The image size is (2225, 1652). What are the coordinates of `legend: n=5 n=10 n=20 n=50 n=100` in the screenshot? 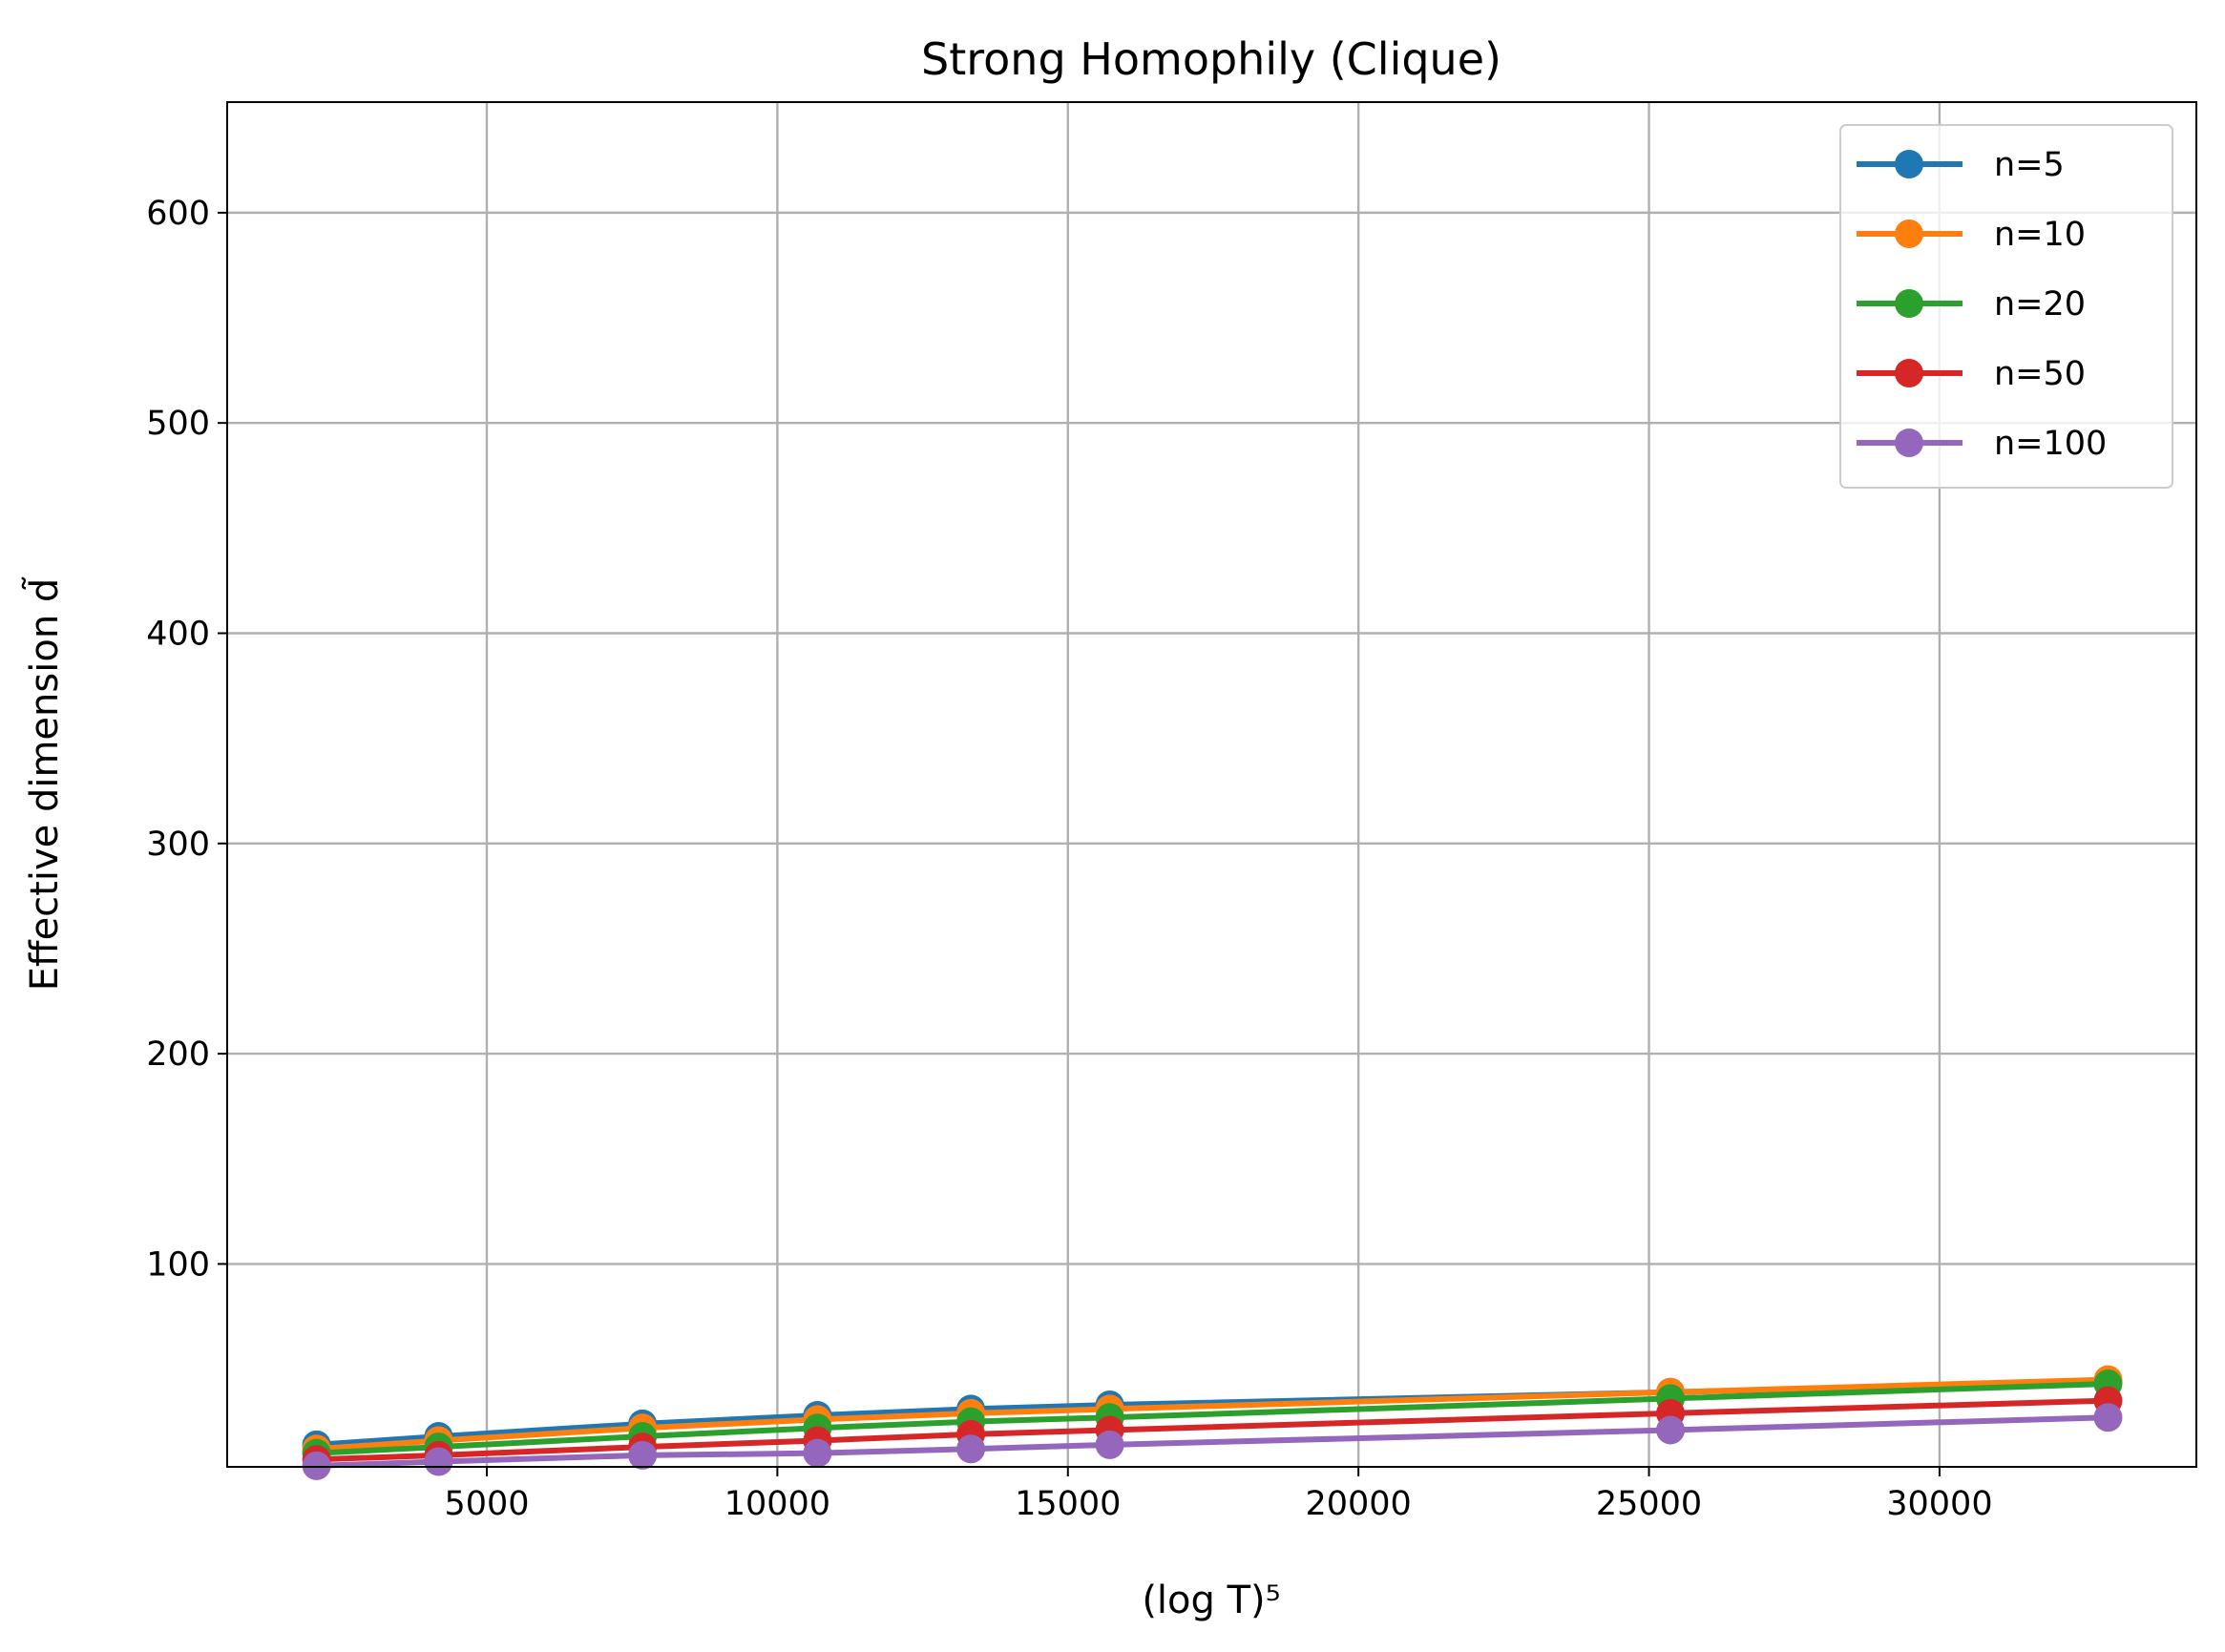 It's located at (2006, 306).